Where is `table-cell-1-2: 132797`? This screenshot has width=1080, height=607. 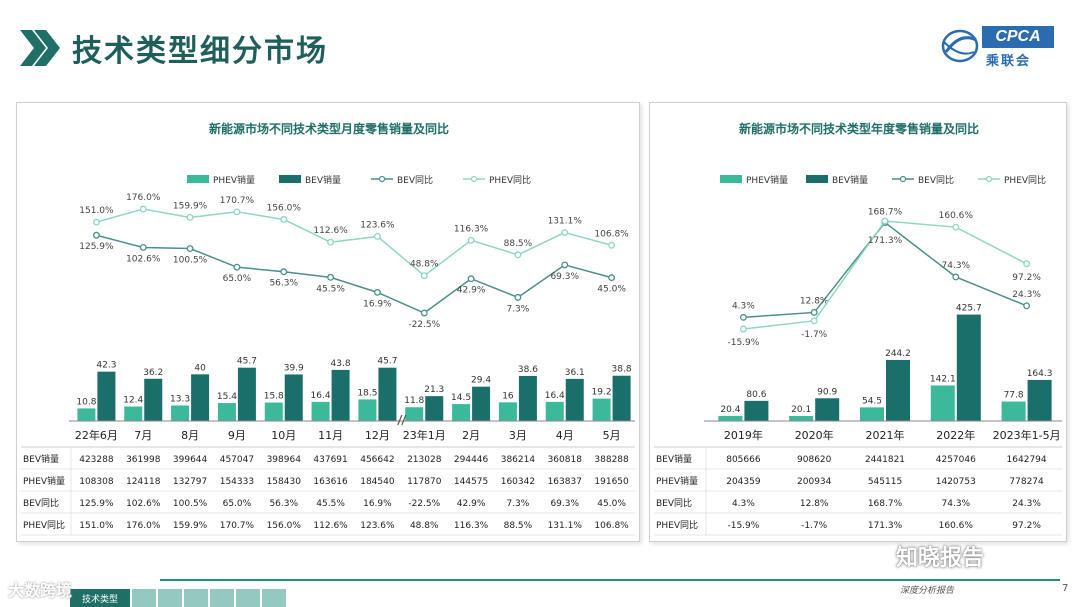
table-cell-1-2: 132797 is located at coordinates (190, 482).